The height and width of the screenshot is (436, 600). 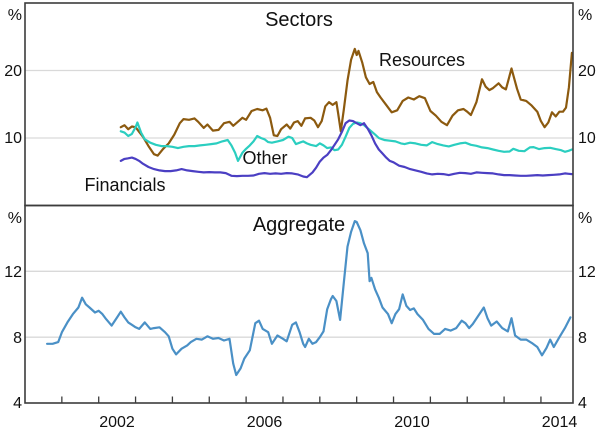 I want to click on top-ytick-20-left: 20, so click(x=13, y=71).